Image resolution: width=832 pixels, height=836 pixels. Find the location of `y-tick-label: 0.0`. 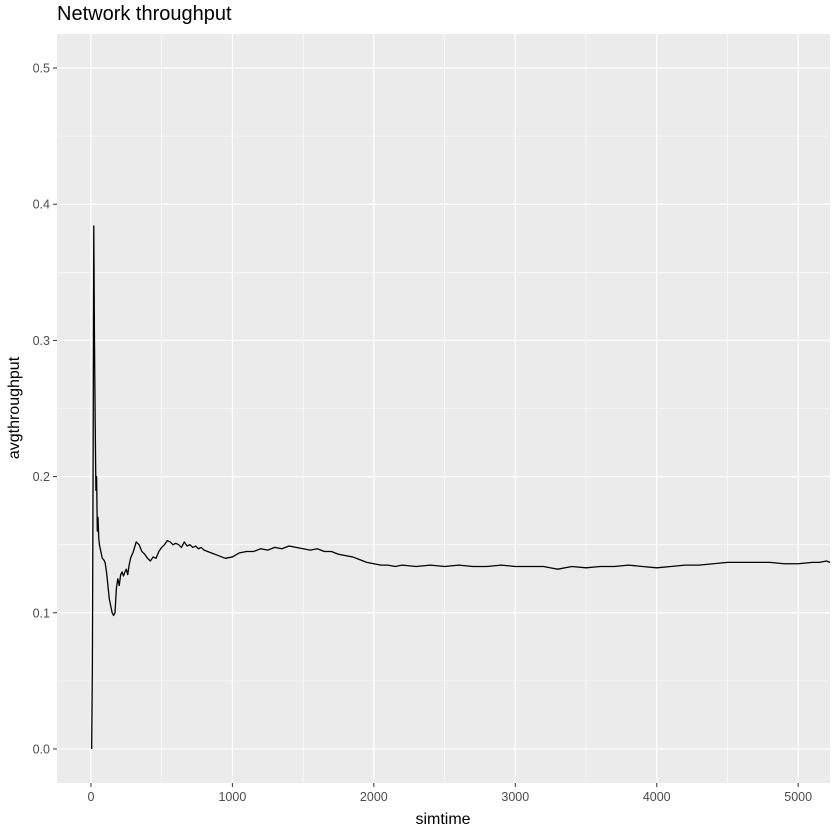

y-tick-label: 0.0 is located at coordinates (41, 749).